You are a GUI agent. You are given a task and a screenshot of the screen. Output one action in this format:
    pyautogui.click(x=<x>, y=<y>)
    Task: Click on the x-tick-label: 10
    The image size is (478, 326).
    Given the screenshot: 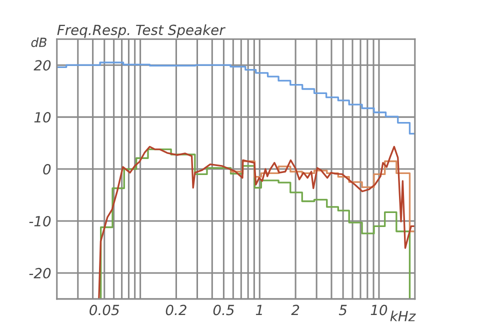 What is the action you would take?
    pyautogui.click(x=379, y=310)
    